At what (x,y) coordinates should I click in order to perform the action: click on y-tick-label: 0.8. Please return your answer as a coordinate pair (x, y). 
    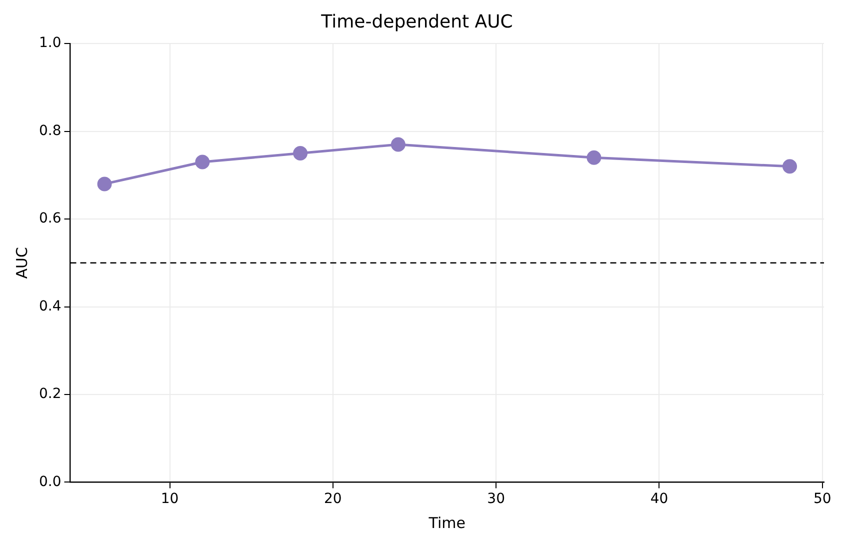
    Looking at the image, I should click on (50, 130).